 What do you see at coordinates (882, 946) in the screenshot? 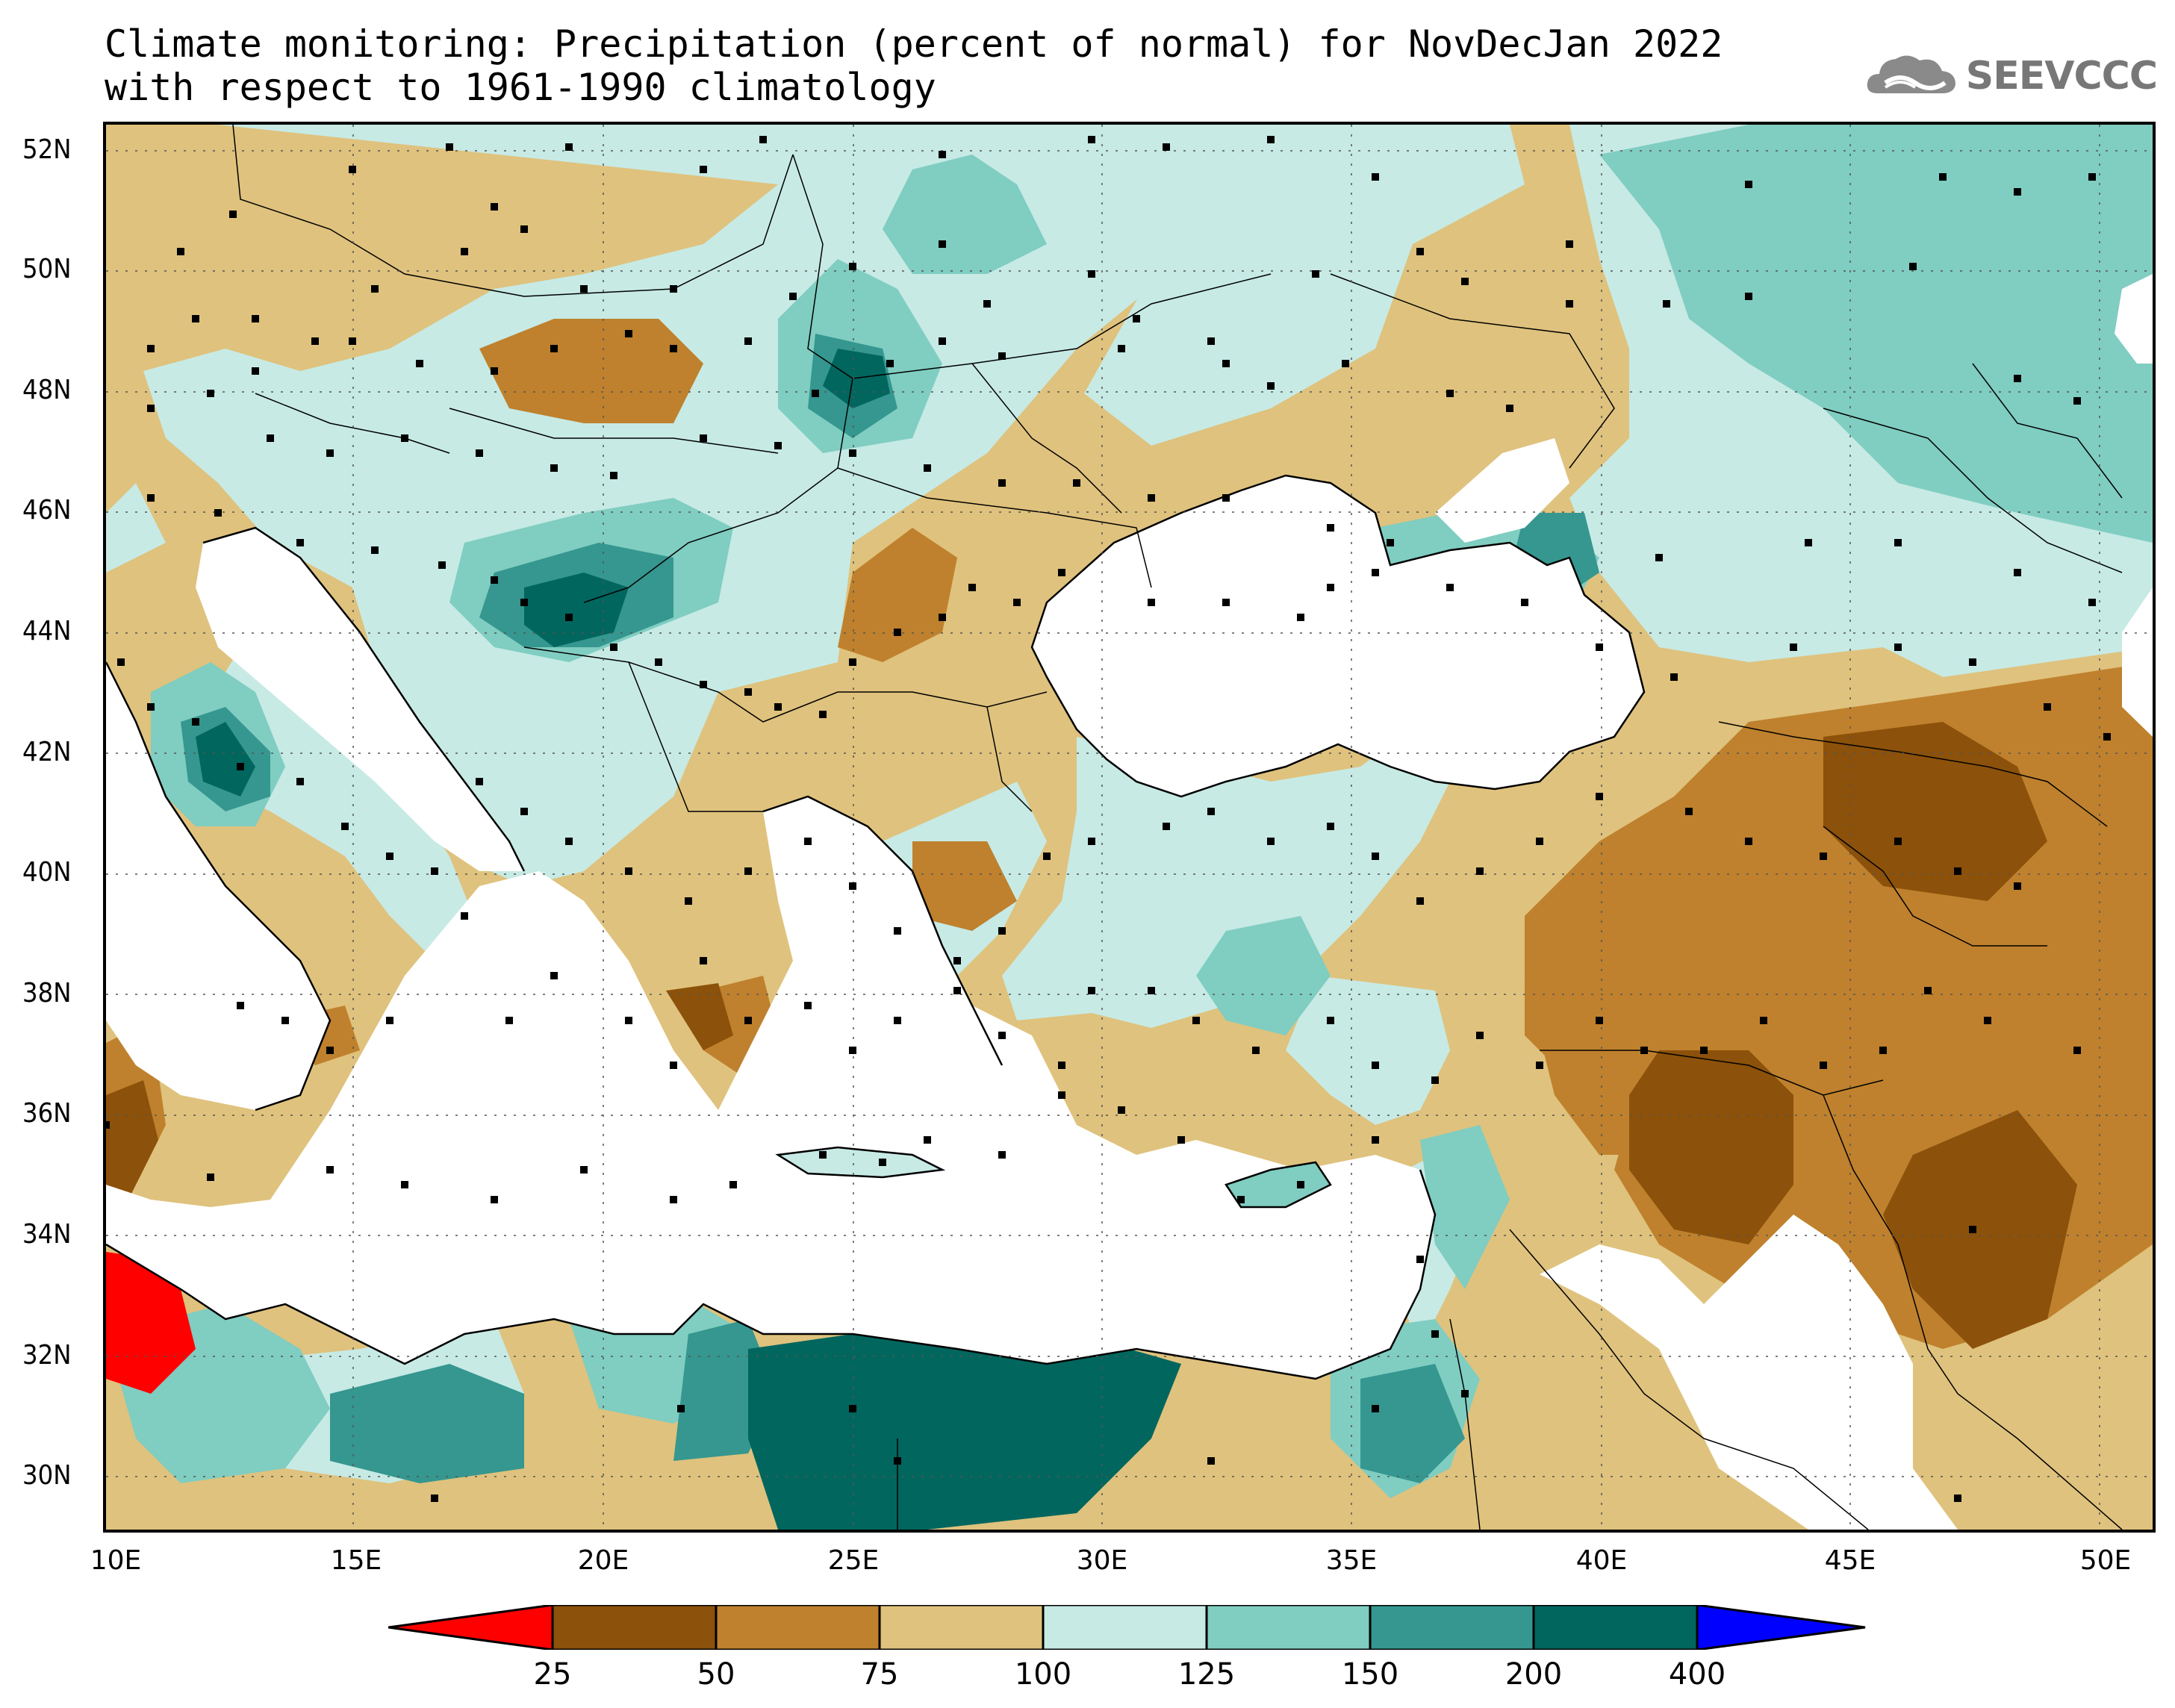
I see `aegean-sea` at bounding box center [882, 946].